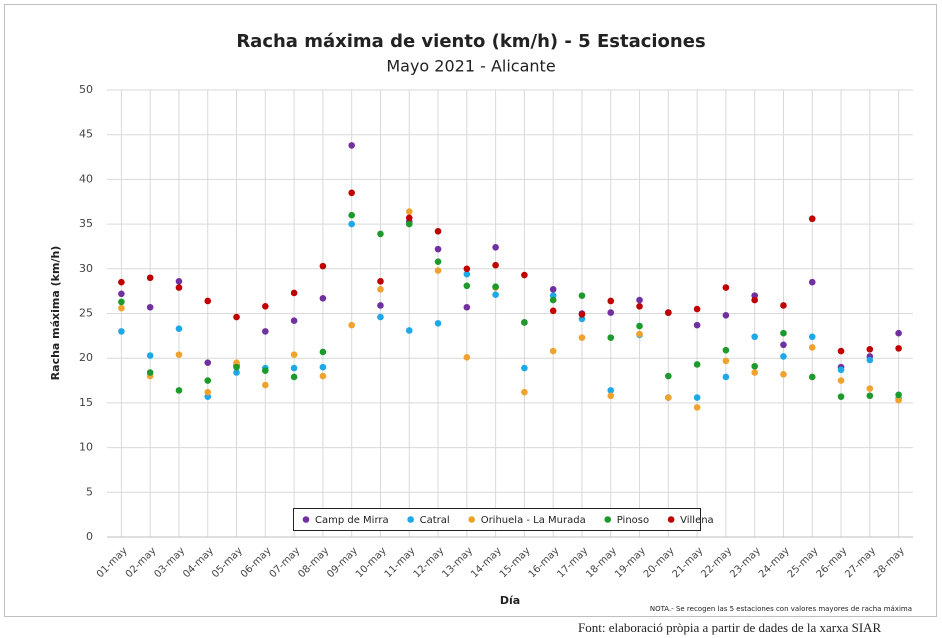 This screenshot has height=638, width=942. What do you see at coordinates (470, 66) in the screenshot?
I see `chart-subtitle: Mayo 2021 - Alicante` at bounding box center [470, 66].